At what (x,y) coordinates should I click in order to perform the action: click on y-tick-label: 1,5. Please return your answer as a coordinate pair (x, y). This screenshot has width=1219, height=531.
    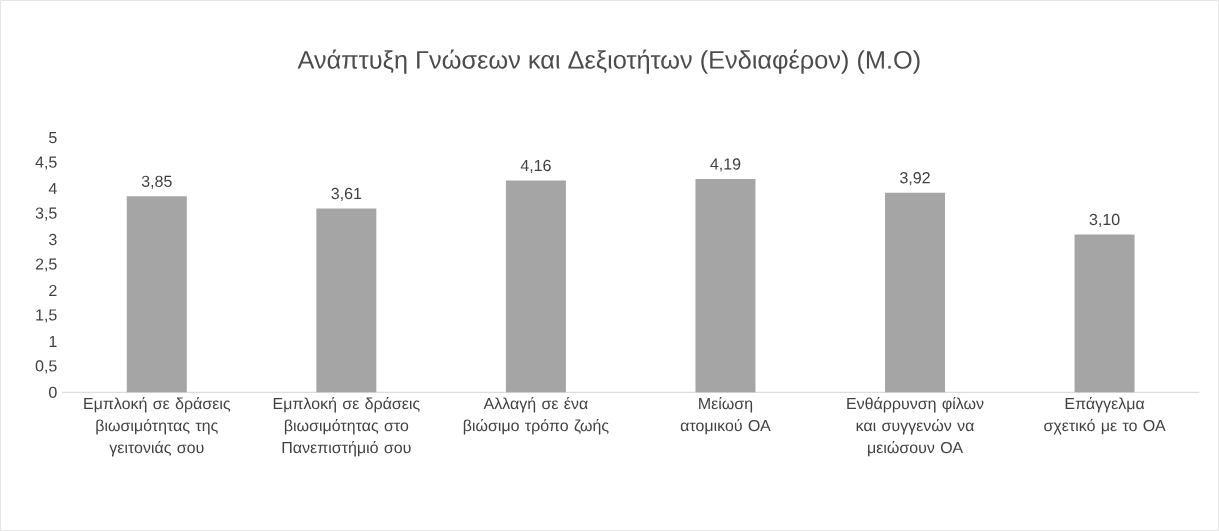
    Looking at the image, I should click on (46, 316).